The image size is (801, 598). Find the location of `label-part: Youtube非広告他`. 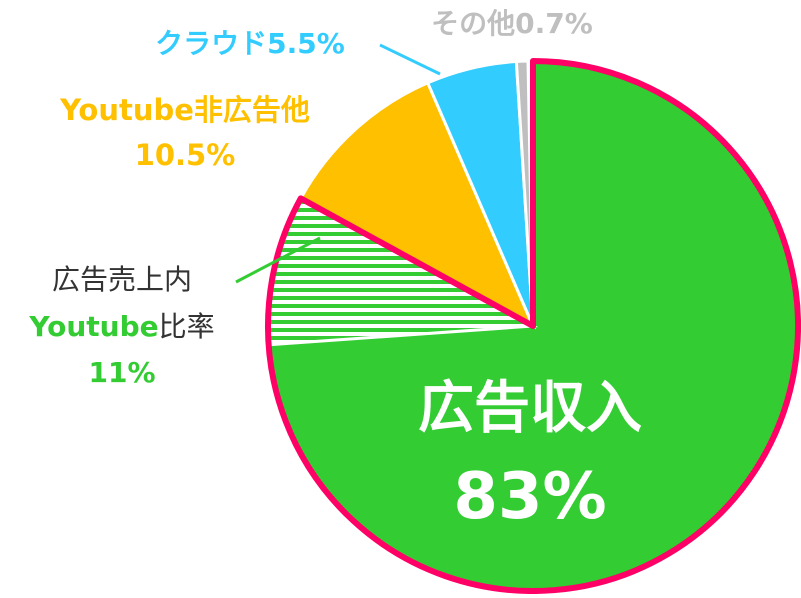

label-part: Youtube非広告他 is located at coordinates (184, 110).